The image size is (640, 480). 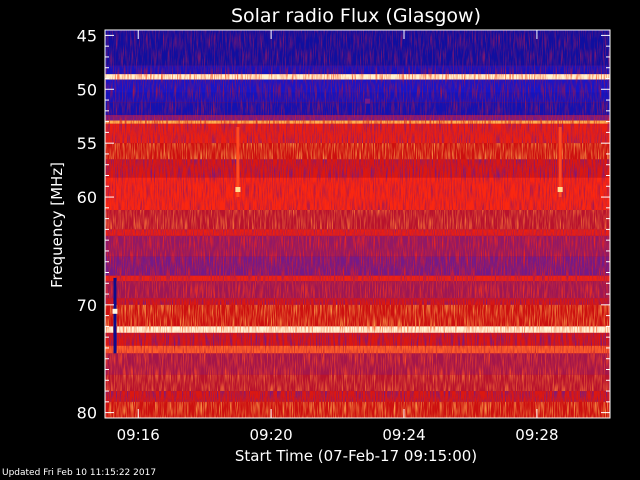 What do you see at coordinates (271, 435) in the screenshot?
I see `x-tick-label-1: 09:20` at bounding box center [271, 435].